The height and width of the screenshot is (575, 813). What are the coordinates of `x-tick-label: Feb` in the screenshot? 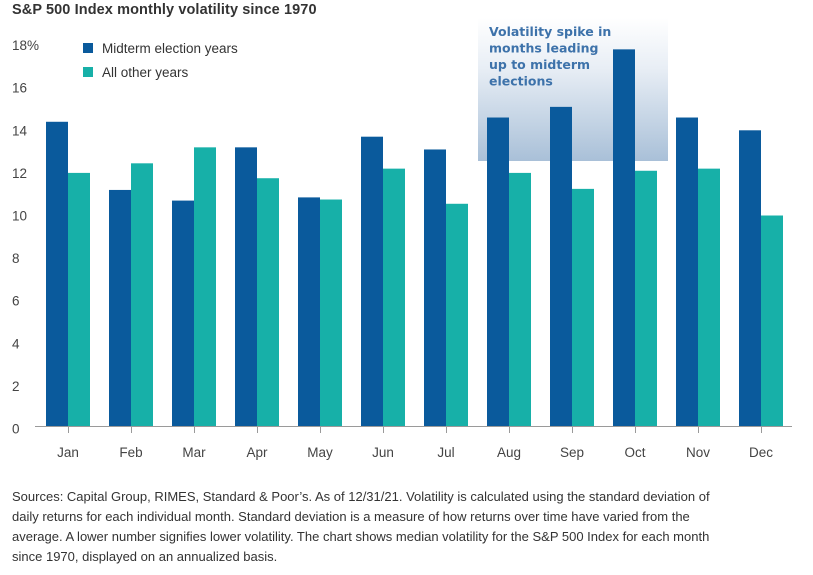 It's located at (130, 452).